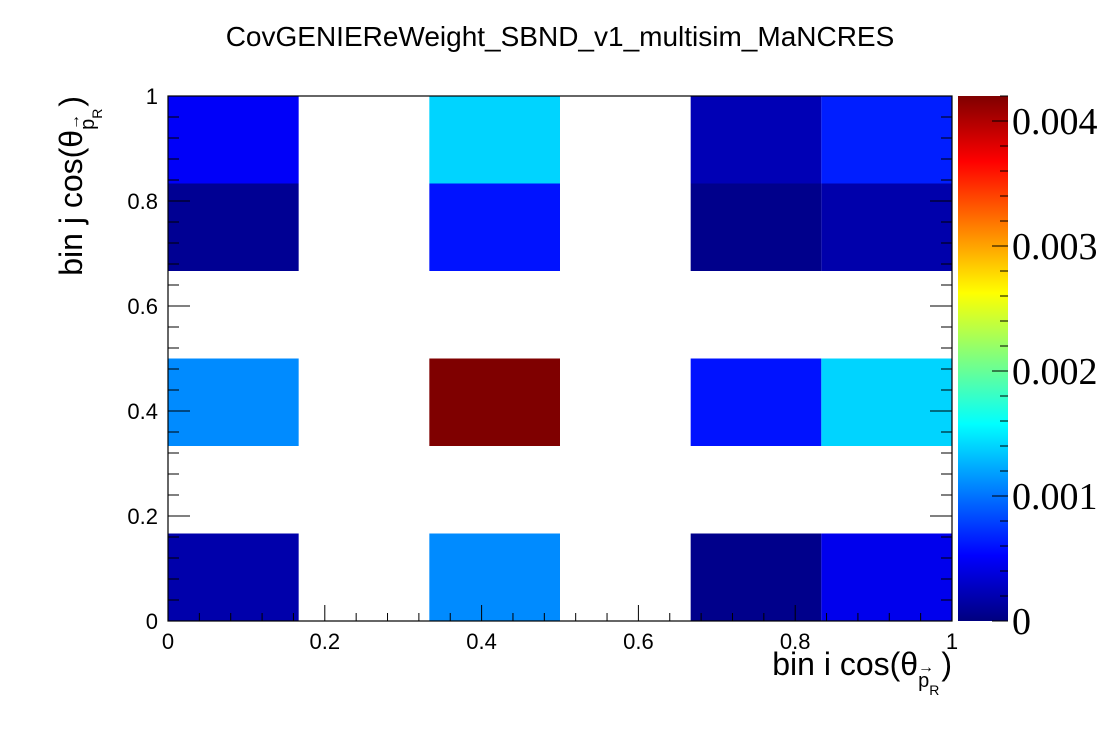 The image size is (1120, 740). I want to click on x-tick-label: 0.6, so click(638, 641).